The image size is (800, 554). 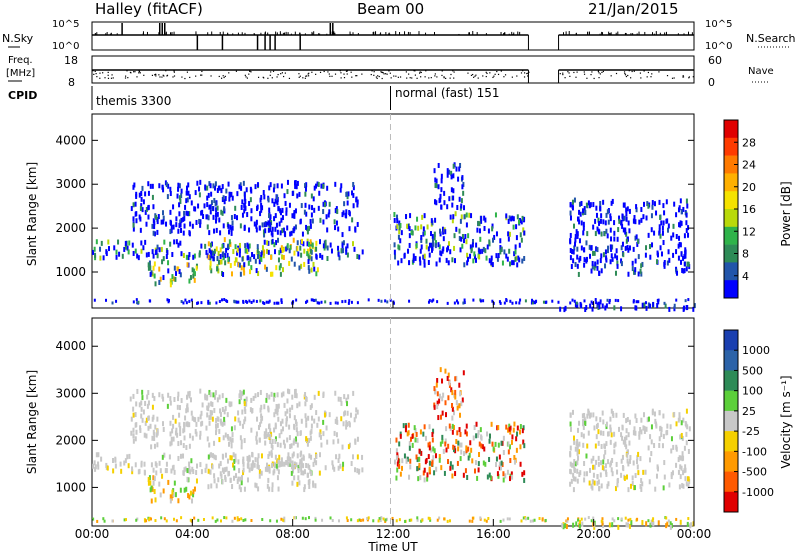 What do you see at coordinates (32, 422) in the screenshot?
I see `velocity-ylabel: Slant Range [km]` at bounding box center [32, 422].